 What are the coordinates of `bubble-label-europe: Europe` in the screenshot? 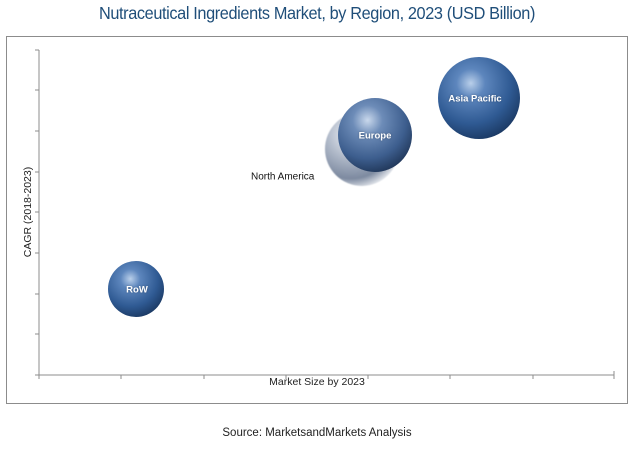 It's located at (375, 136).